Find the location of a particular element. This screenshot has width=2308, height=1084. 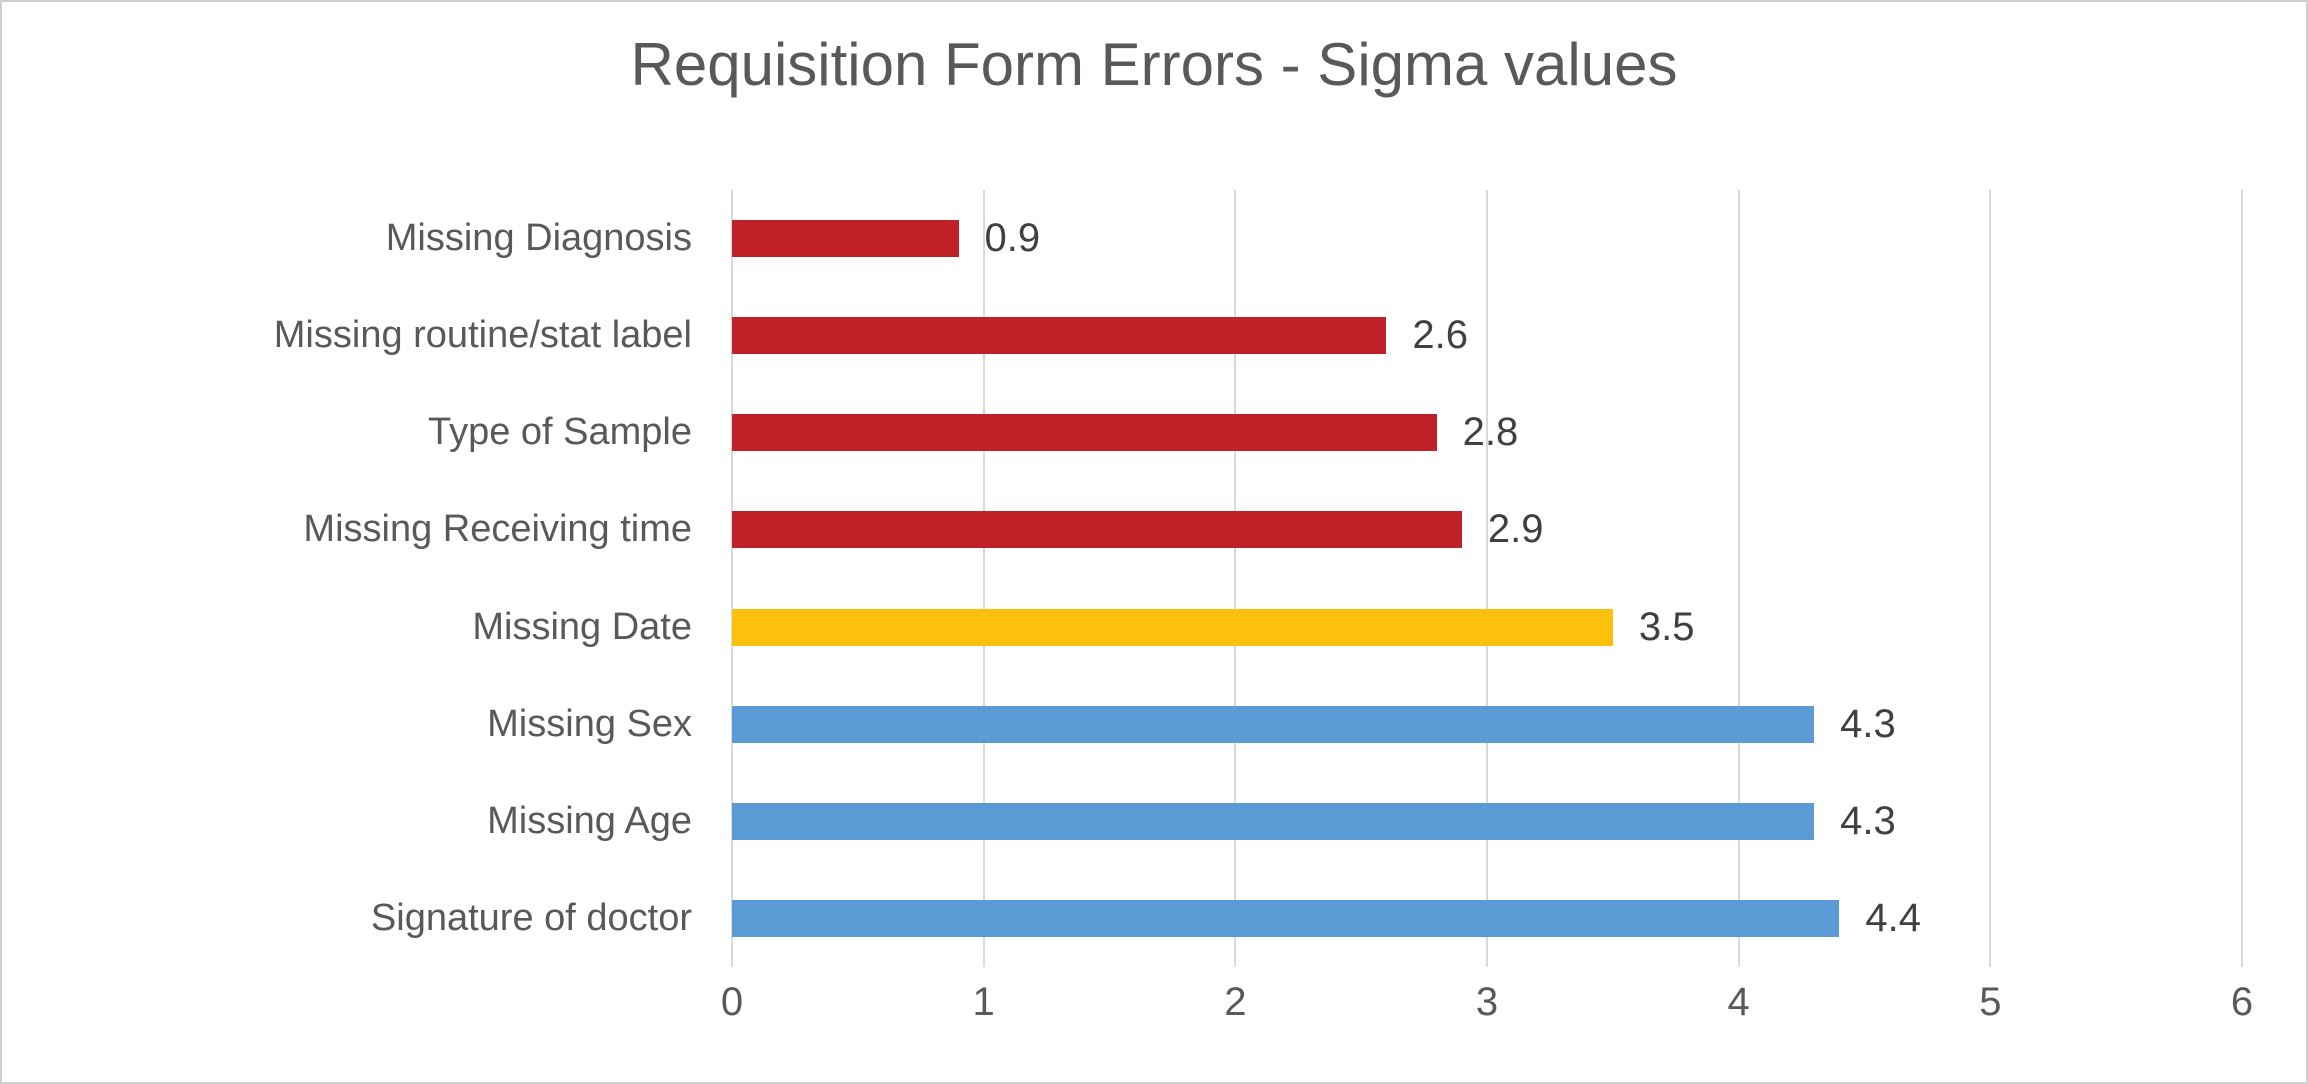

category-label: Signature of doctor is located at coordinates (531, 917).